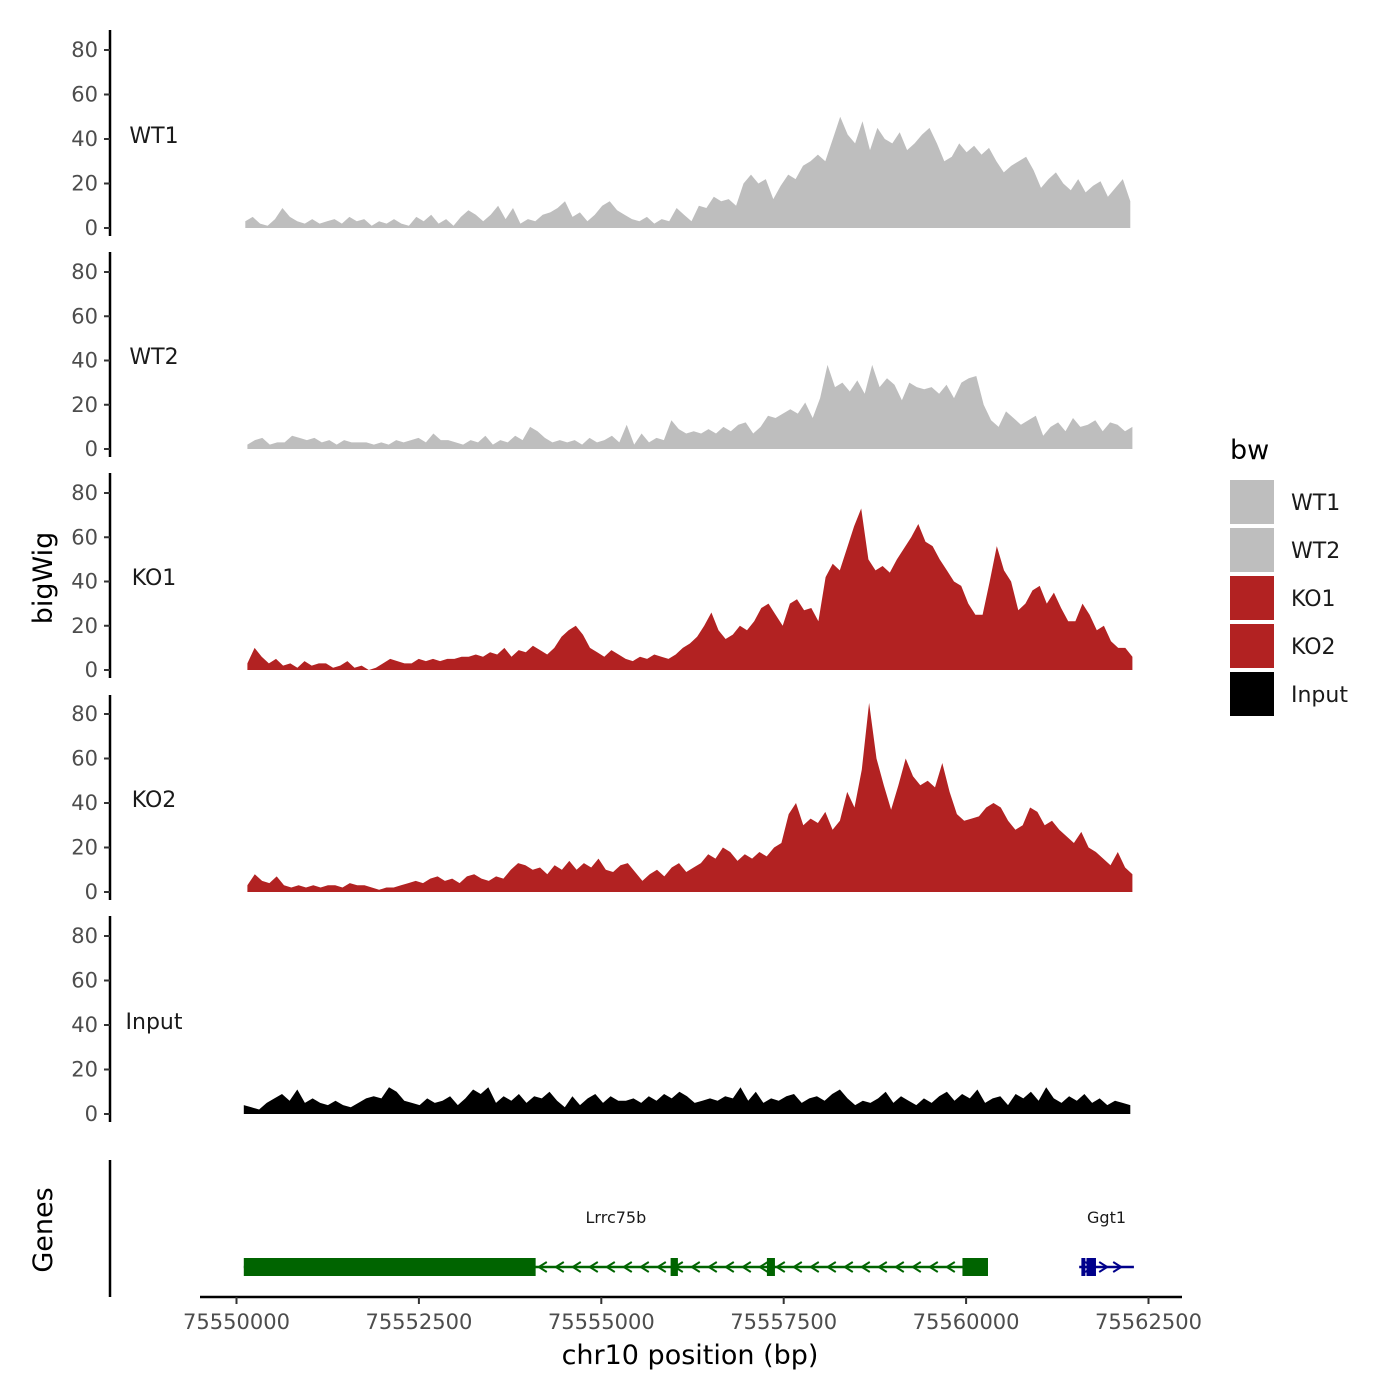 Image resolution: width=1400 pixels, height=1400 pixels. I want to click on signal-area-wt2, so click(690, 406).